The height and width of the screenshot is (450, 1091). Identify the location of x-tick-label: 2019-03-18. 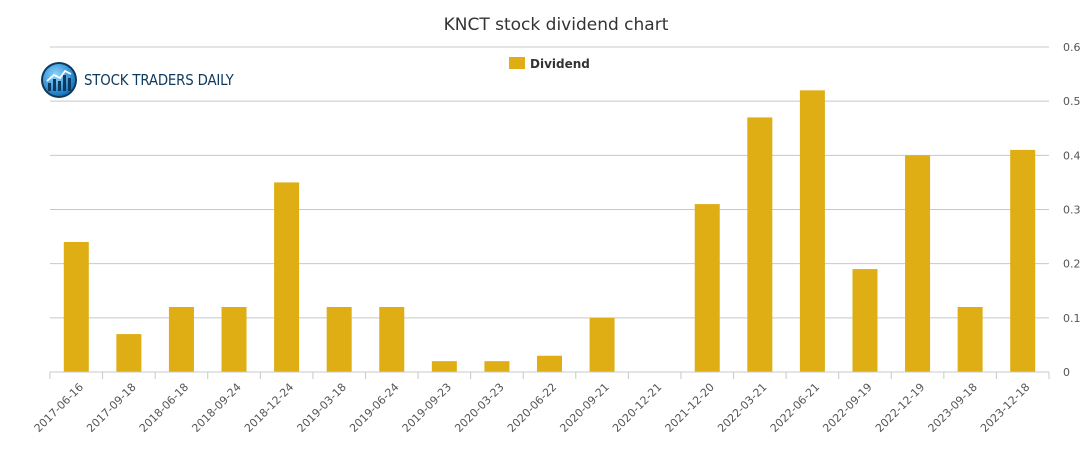
(322, 408).